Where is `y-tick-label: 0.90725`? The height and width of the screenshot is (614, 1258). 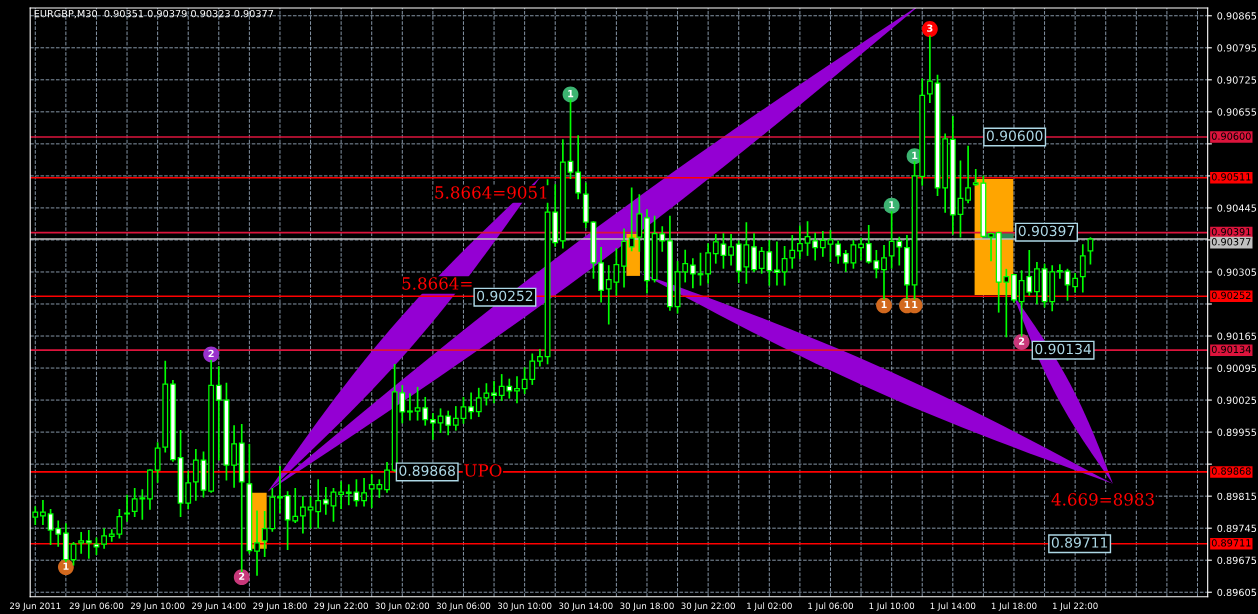 y-tick-label: 0.90725 is located at coordinates (1237, 80).